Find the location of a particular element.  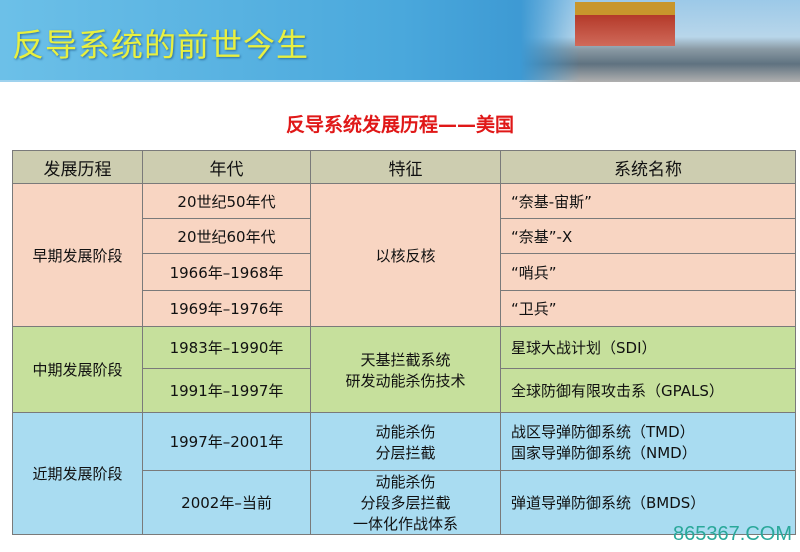

table-title: 反导系统发展历程——美国 is located at coordinates (399, 125).